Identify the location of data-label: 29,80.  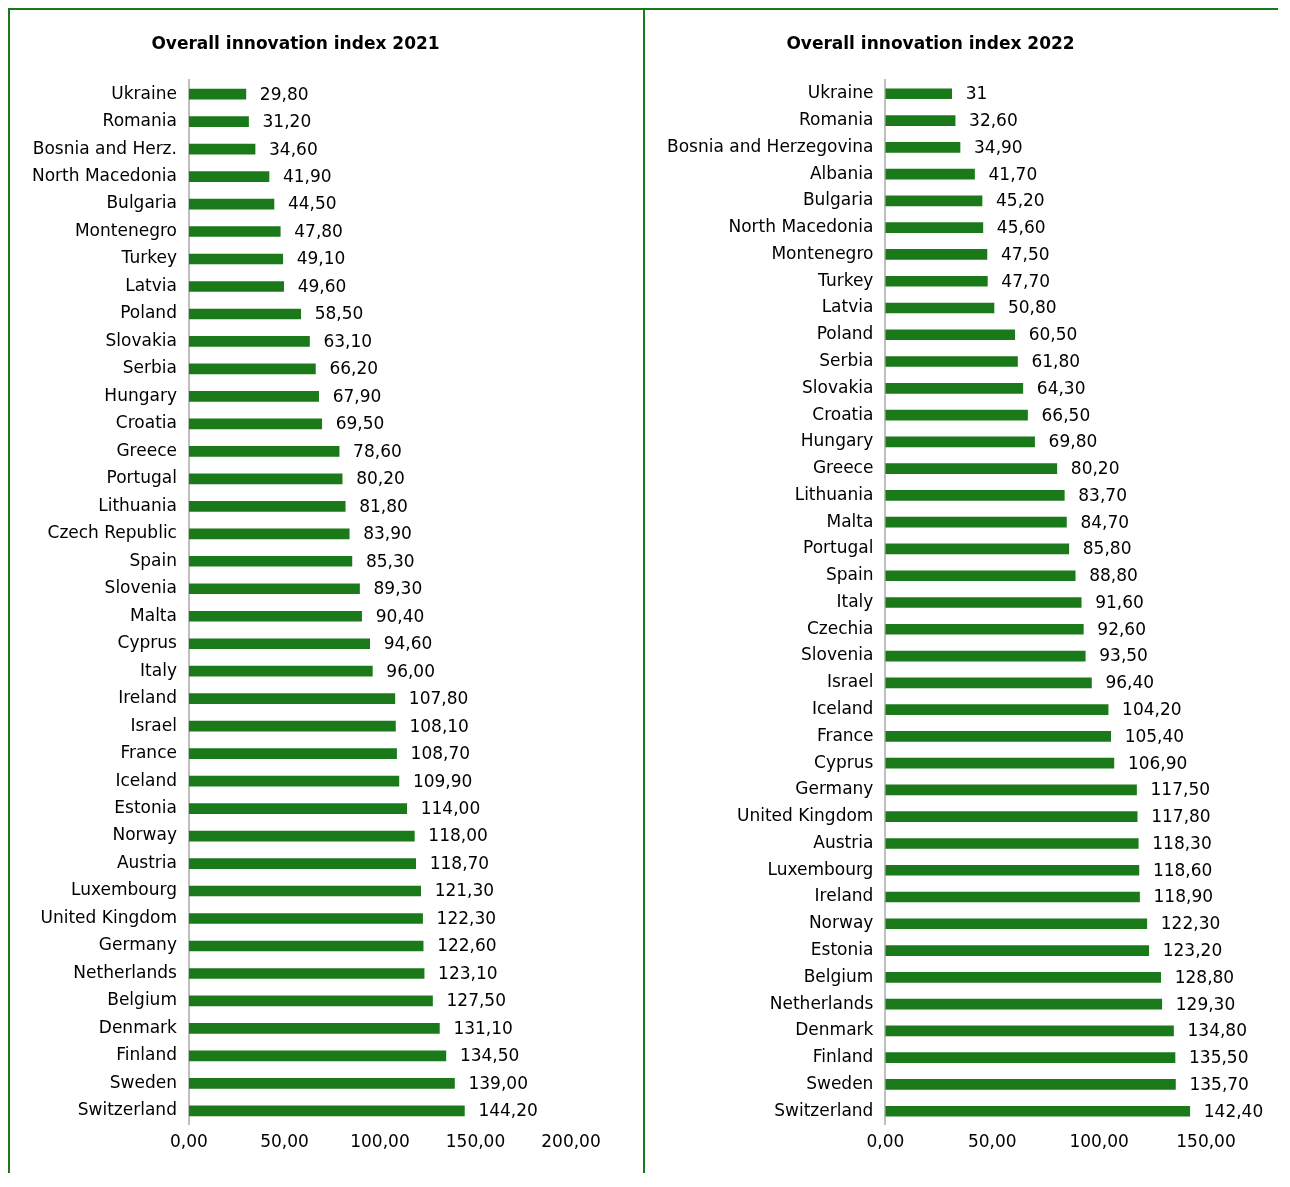
(284, 93).